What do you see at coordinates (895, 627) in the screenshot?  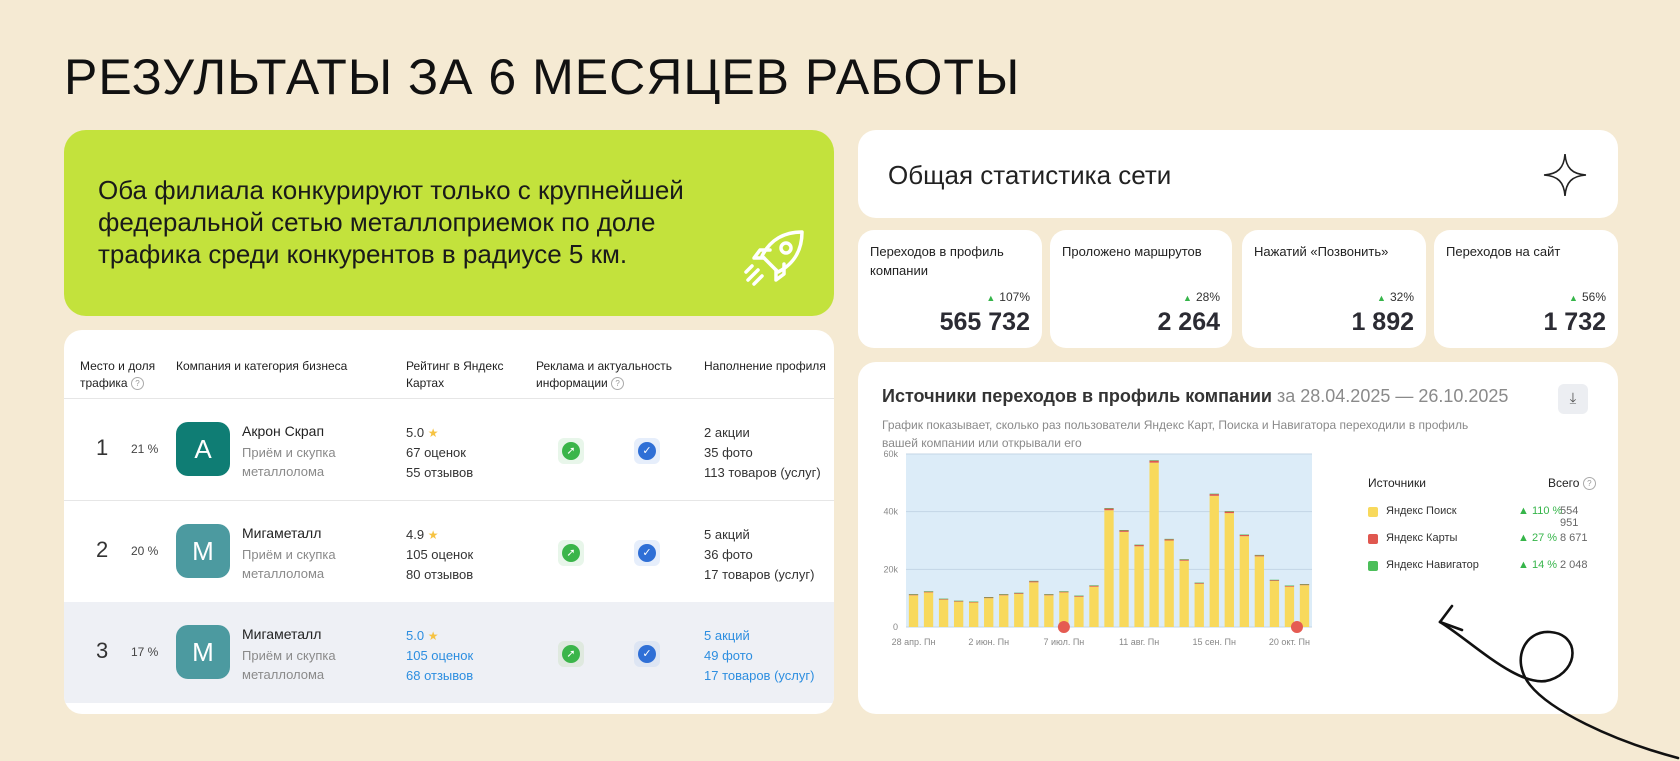 I see `y-tick-label: 0` at bounding box center [895, 627].